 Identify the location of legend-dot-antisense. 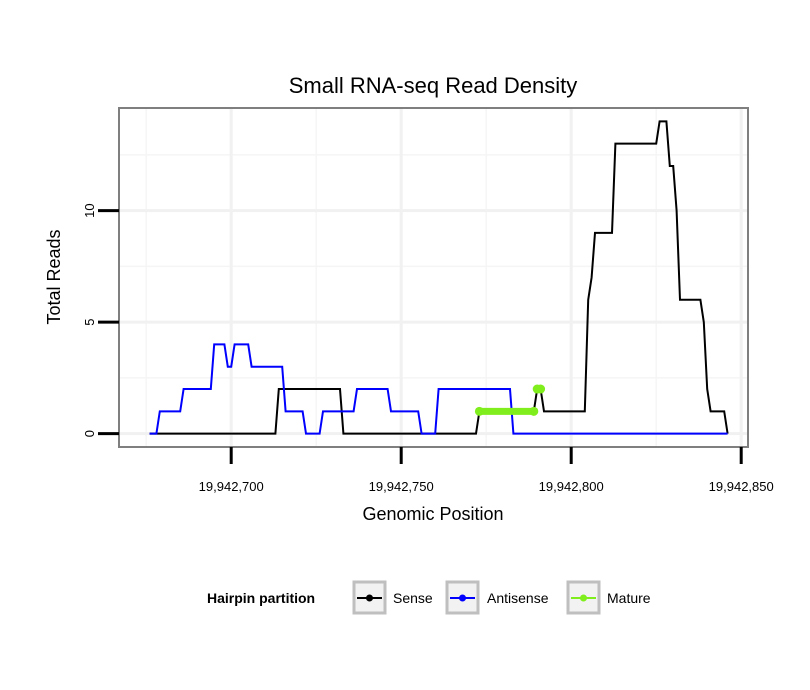
(462, 598).